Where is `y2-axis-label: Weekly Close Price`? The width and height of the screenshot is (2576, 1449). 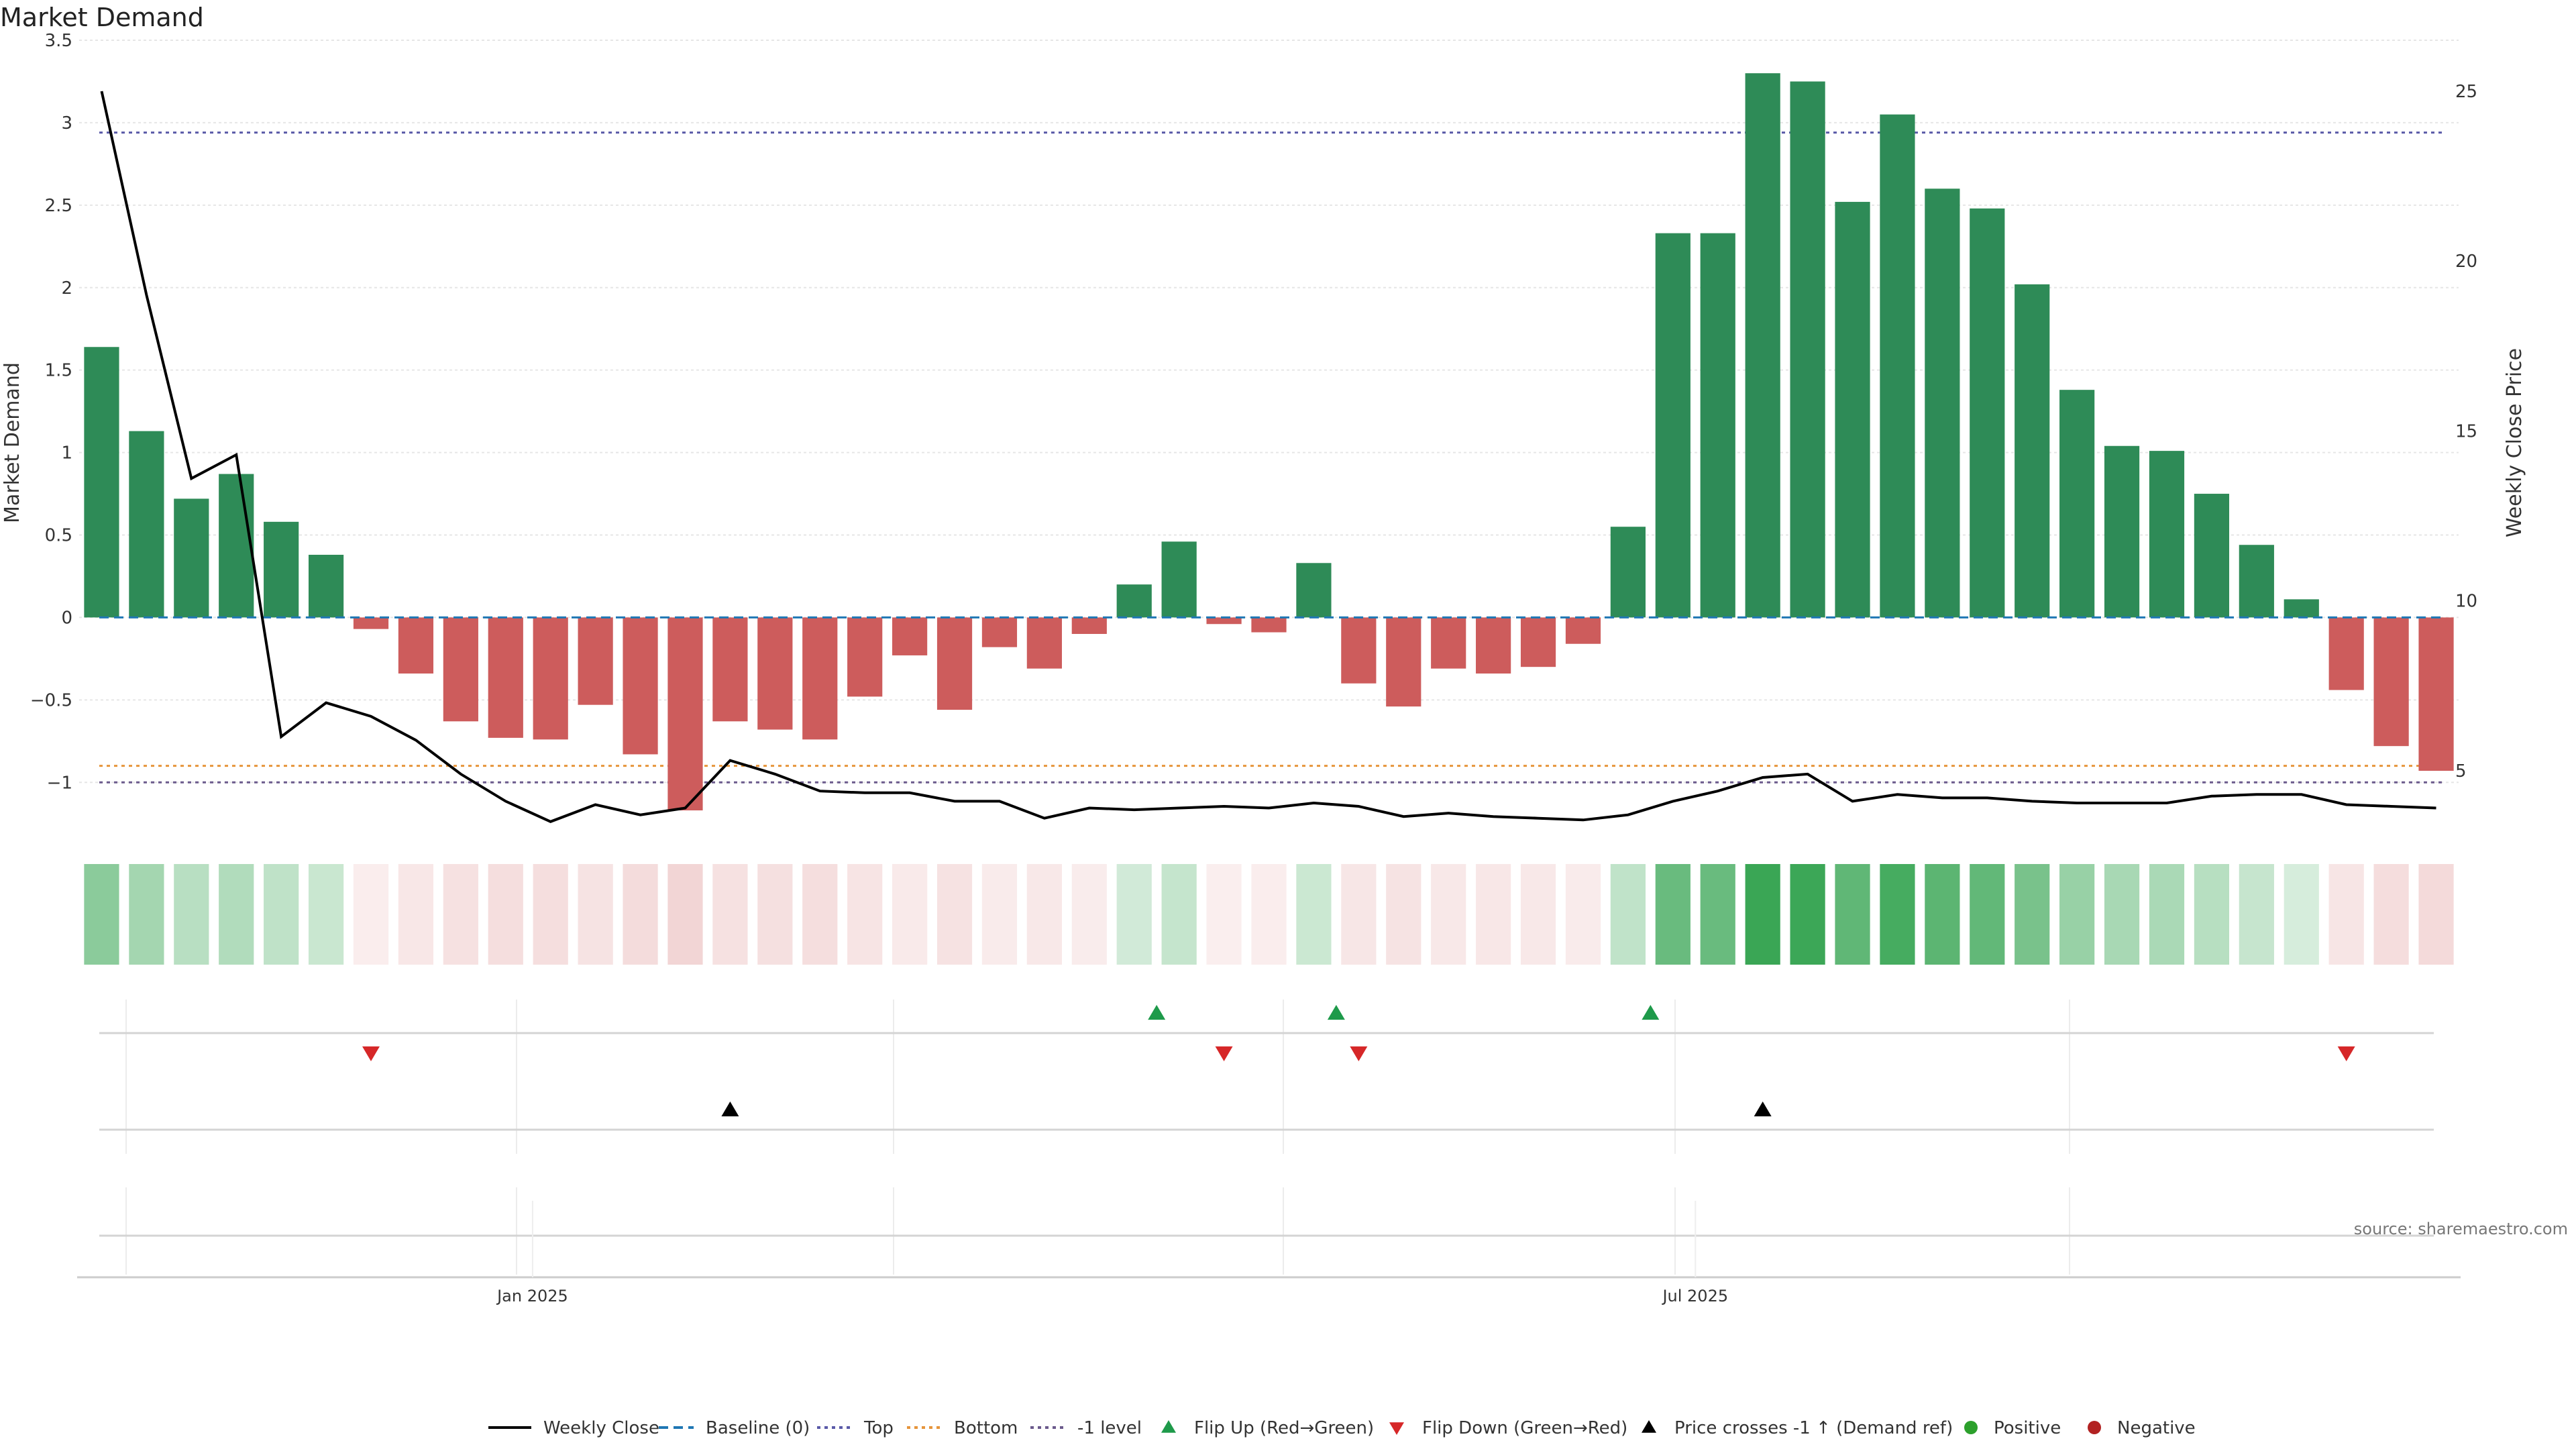
y2-axis-label: Weekly Close Price is located at coordinates (2514, 442).